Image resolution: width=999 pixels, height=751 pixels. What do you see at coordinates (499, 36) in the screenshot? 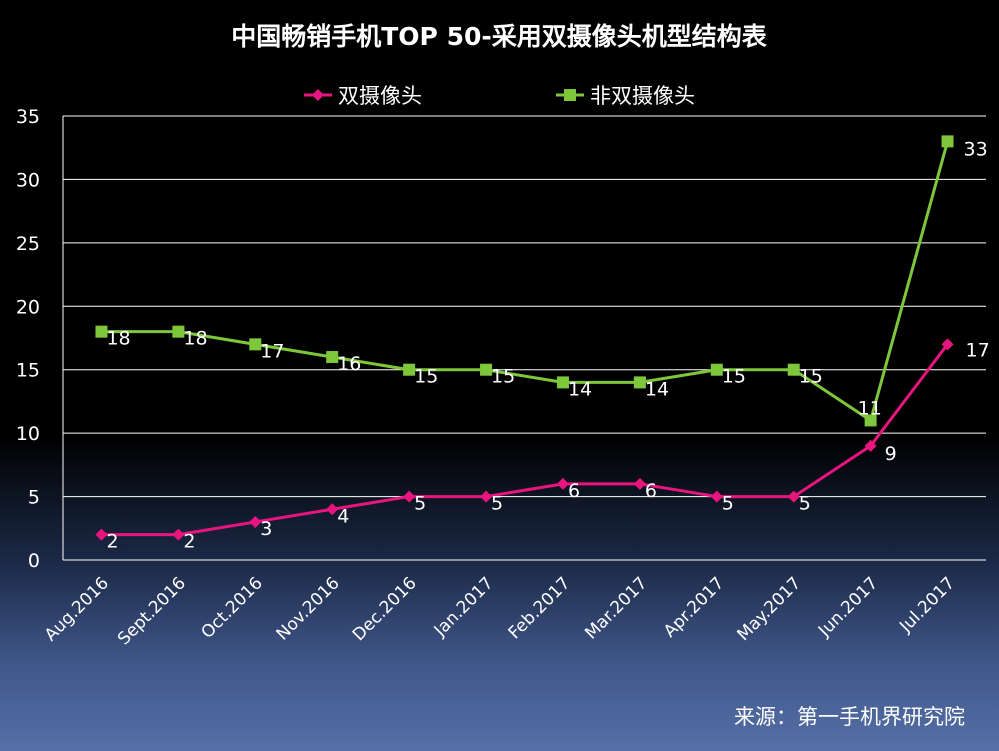
I see `chart-title: 中国畅销手机TOP 50-采用双摄像头机型结构表` at bounding box center [499, 36].